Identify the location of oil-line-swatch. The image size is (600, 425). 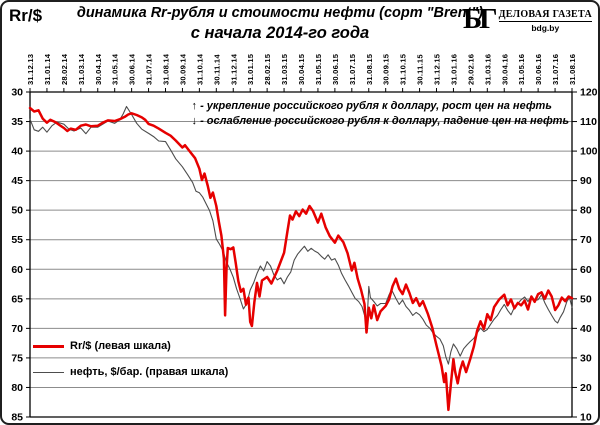
(48, 372).